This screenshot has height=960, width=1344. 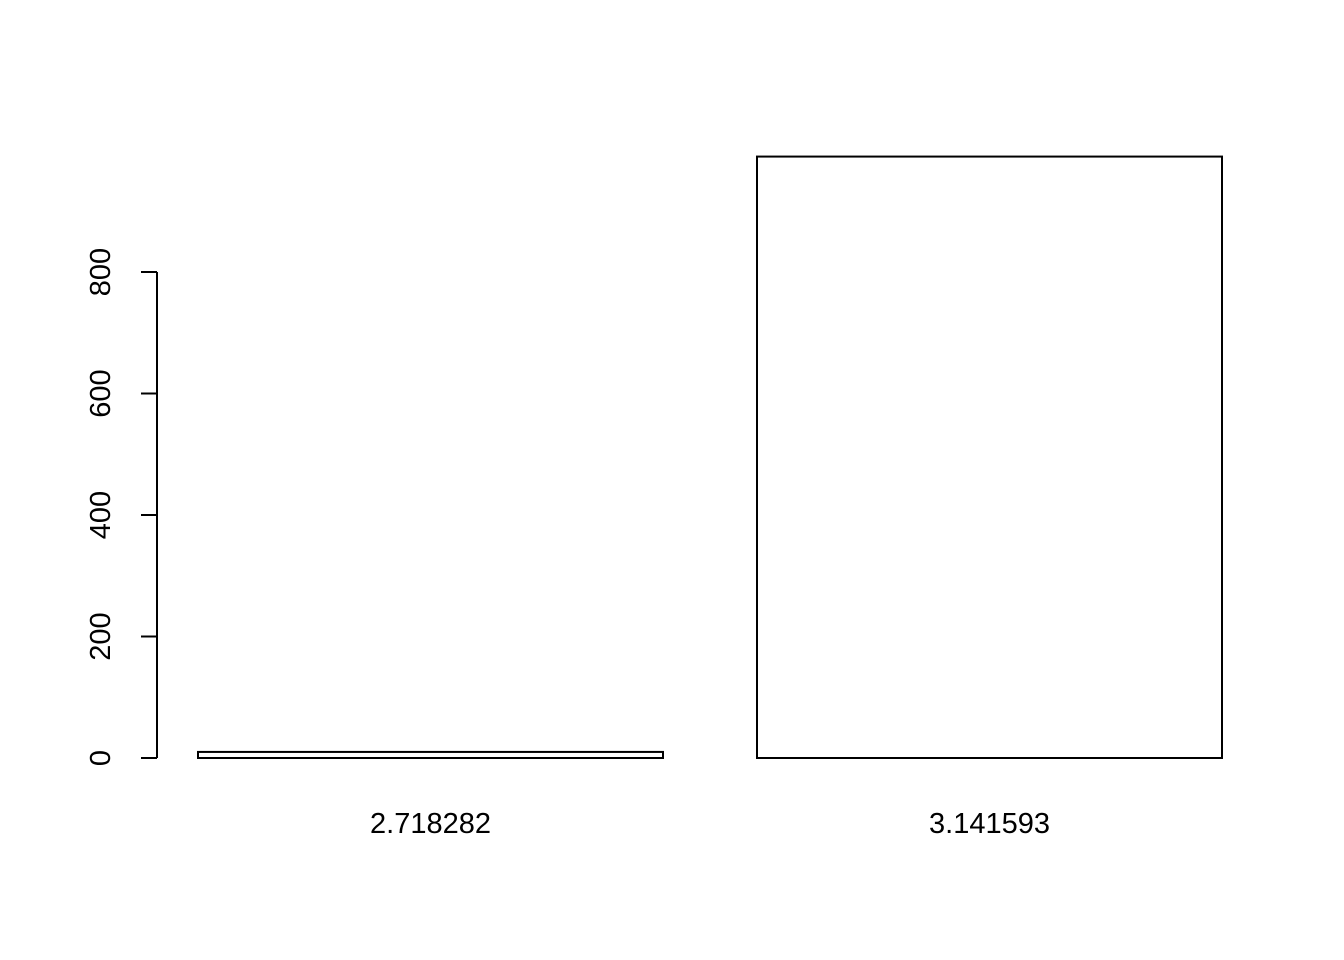 What do you see at coordinates (430, 754) in the screenshot?
I see `bar-2.718282` at bounding box center [430, 754].